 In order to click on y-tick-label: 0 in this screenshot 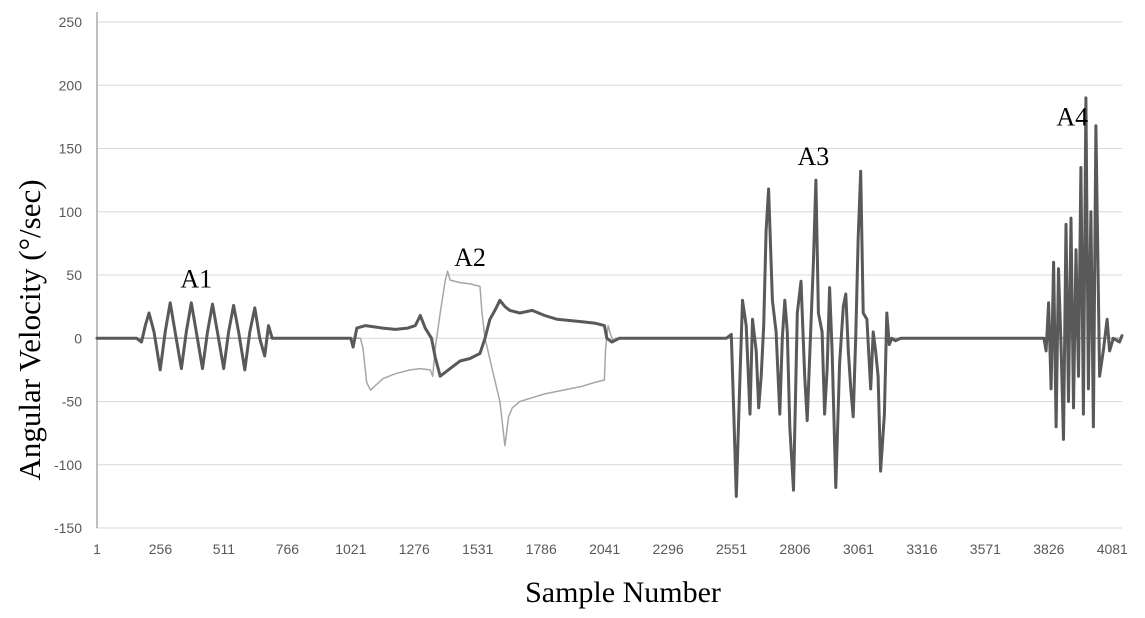, I will do `click(78, 338)`.